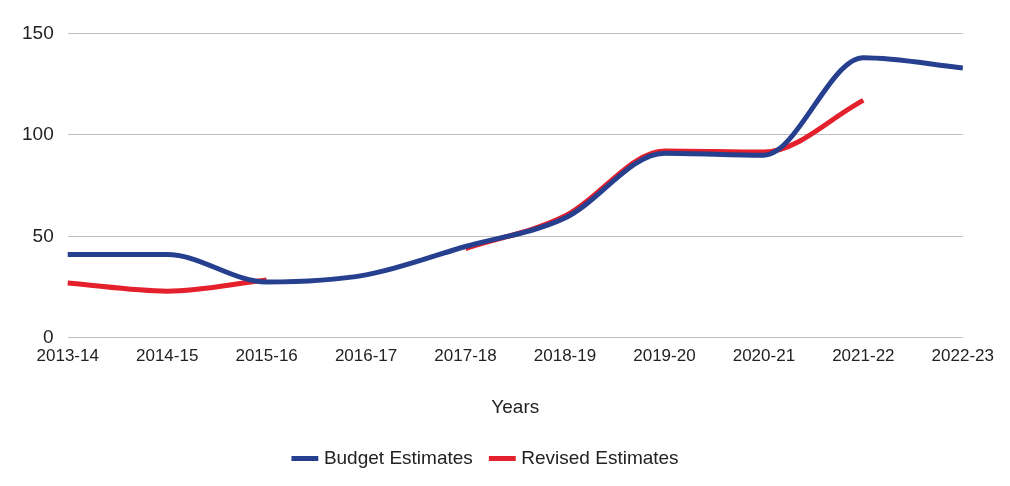 Image resolution: width=1010 pixels, height=486 pixels. I want to click on x-tick-label: 2014-15, so click(167, 355).